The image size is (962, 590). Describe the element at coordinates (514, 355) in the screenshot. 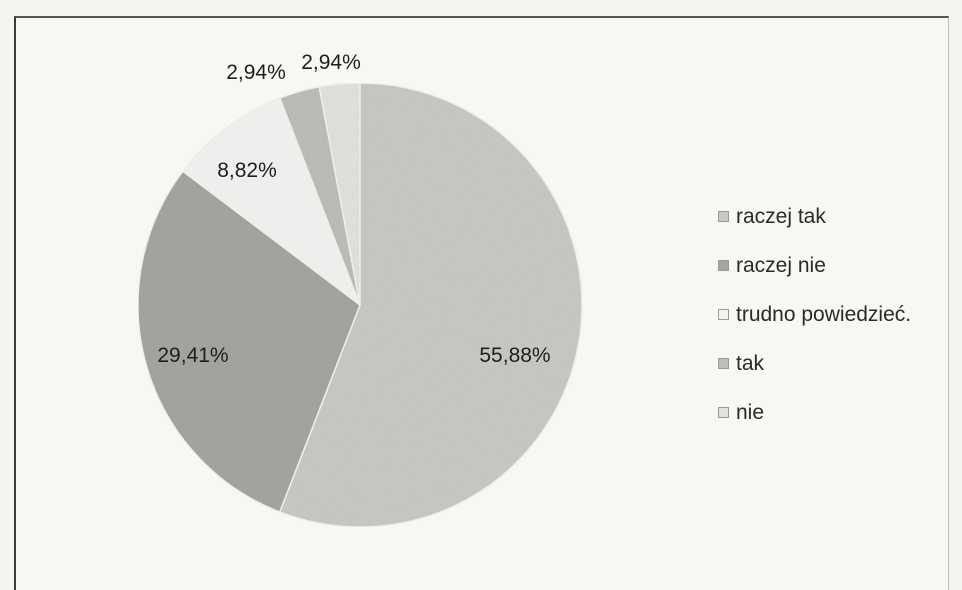

I see `pie-label-raczej-tak: 55,88%` at that location.